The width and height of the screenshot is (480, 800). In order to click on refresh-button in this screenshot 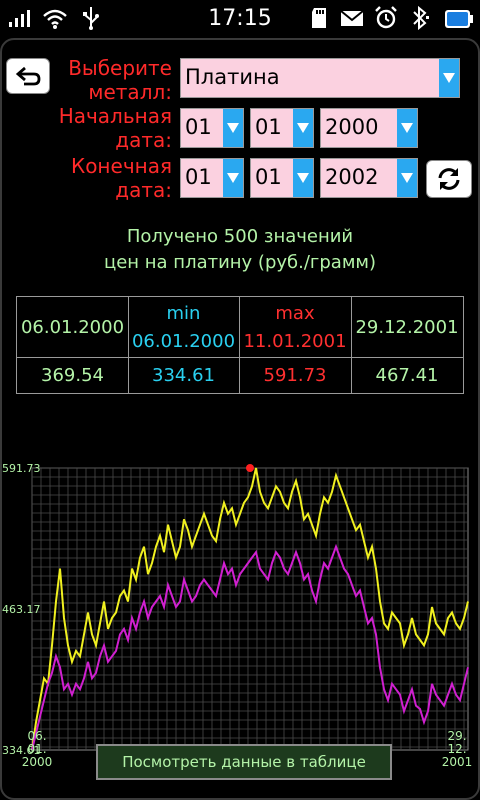, I will do `click(449, 179)`.